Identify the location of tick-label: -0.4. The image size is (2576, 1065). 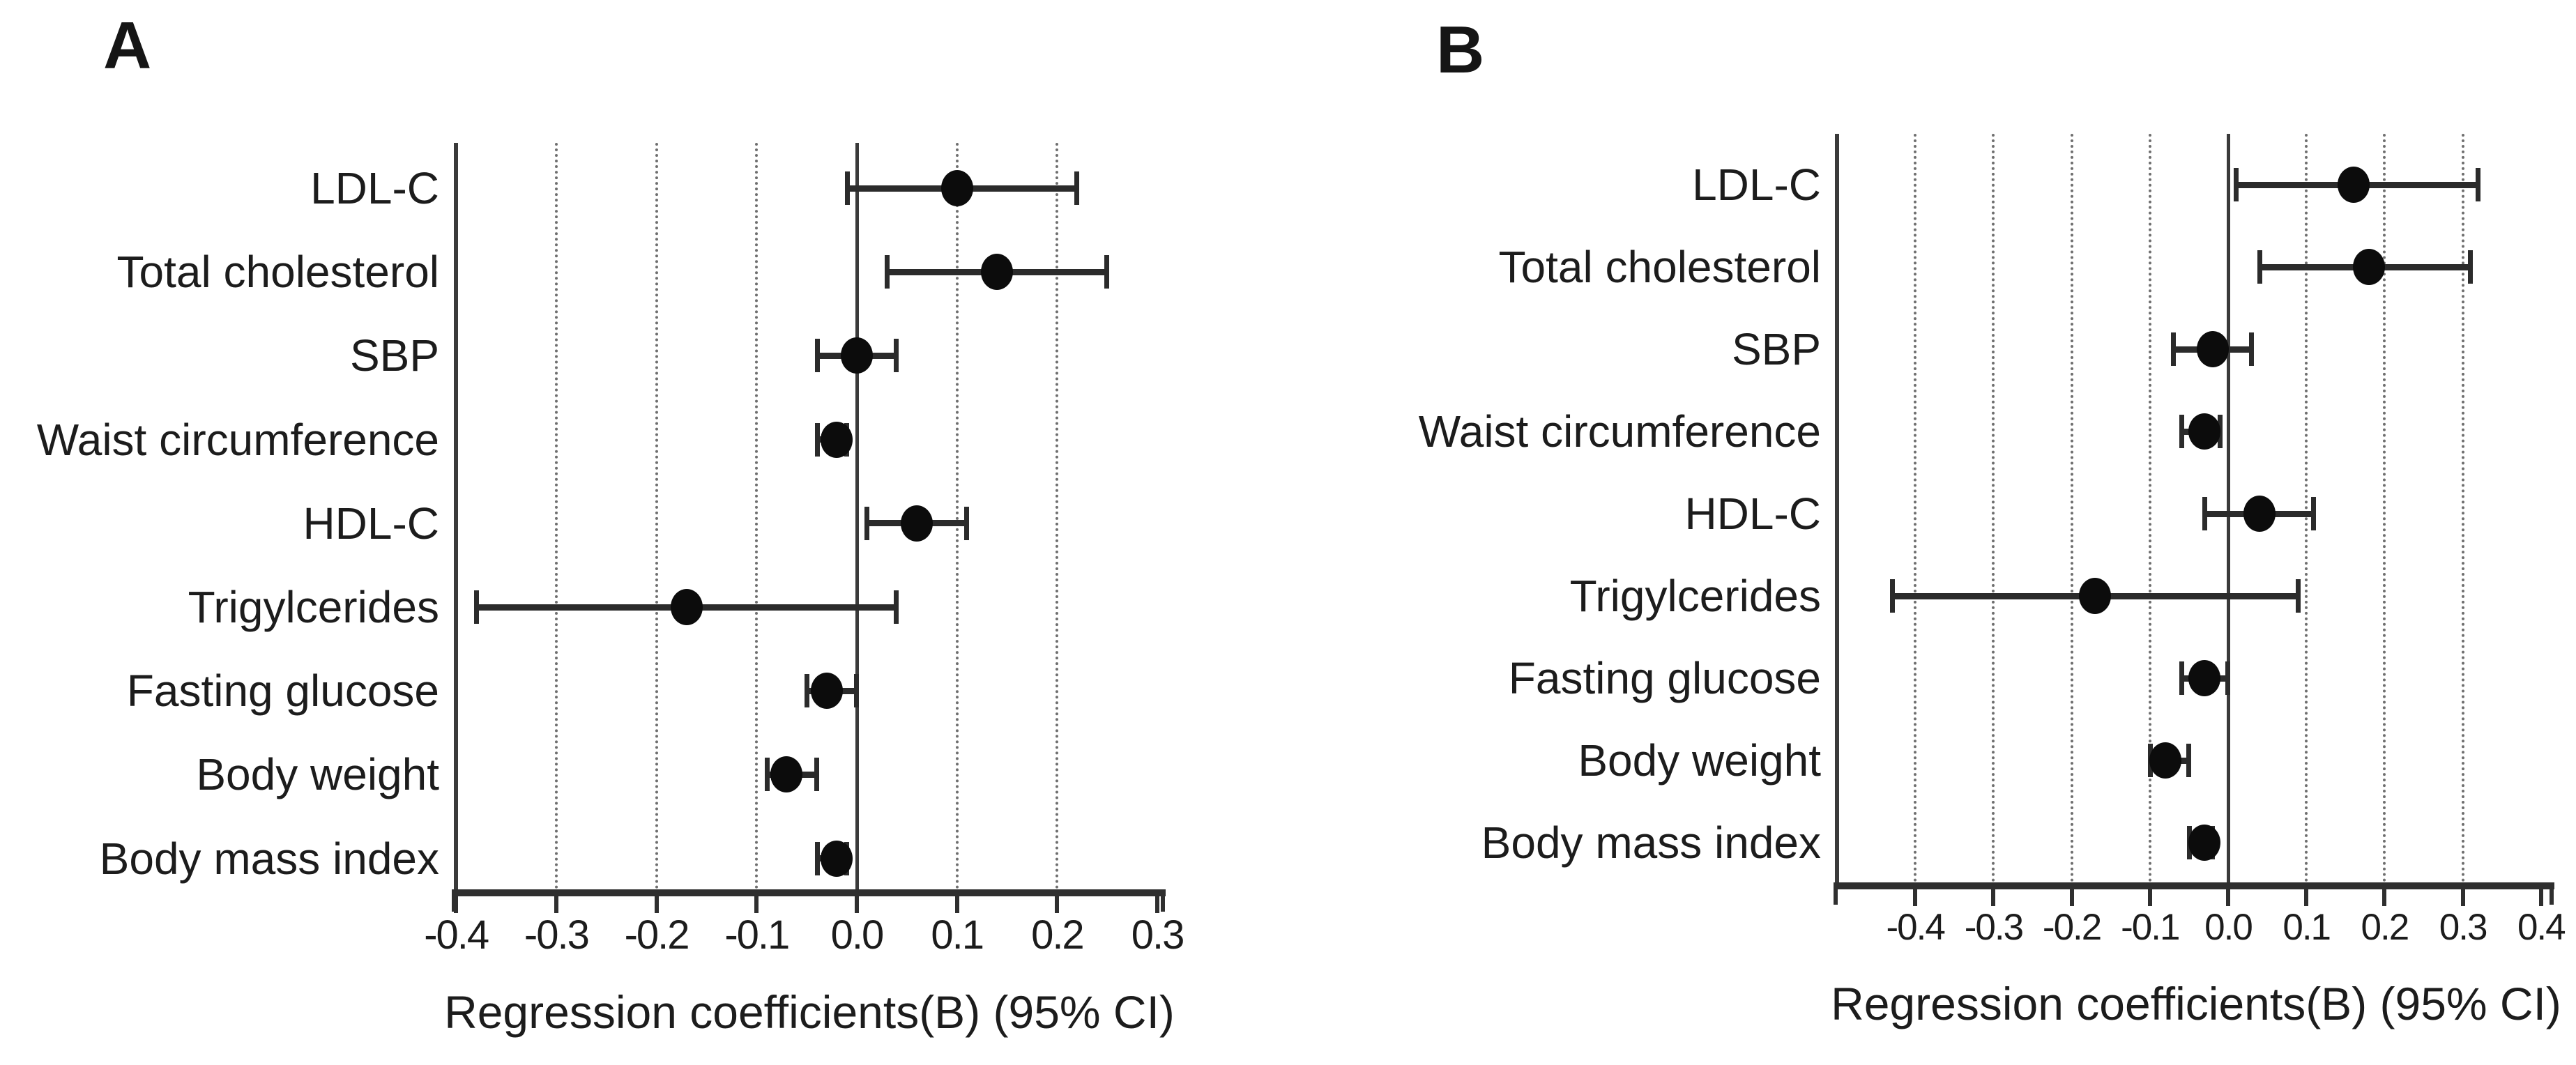
(1916, 927).